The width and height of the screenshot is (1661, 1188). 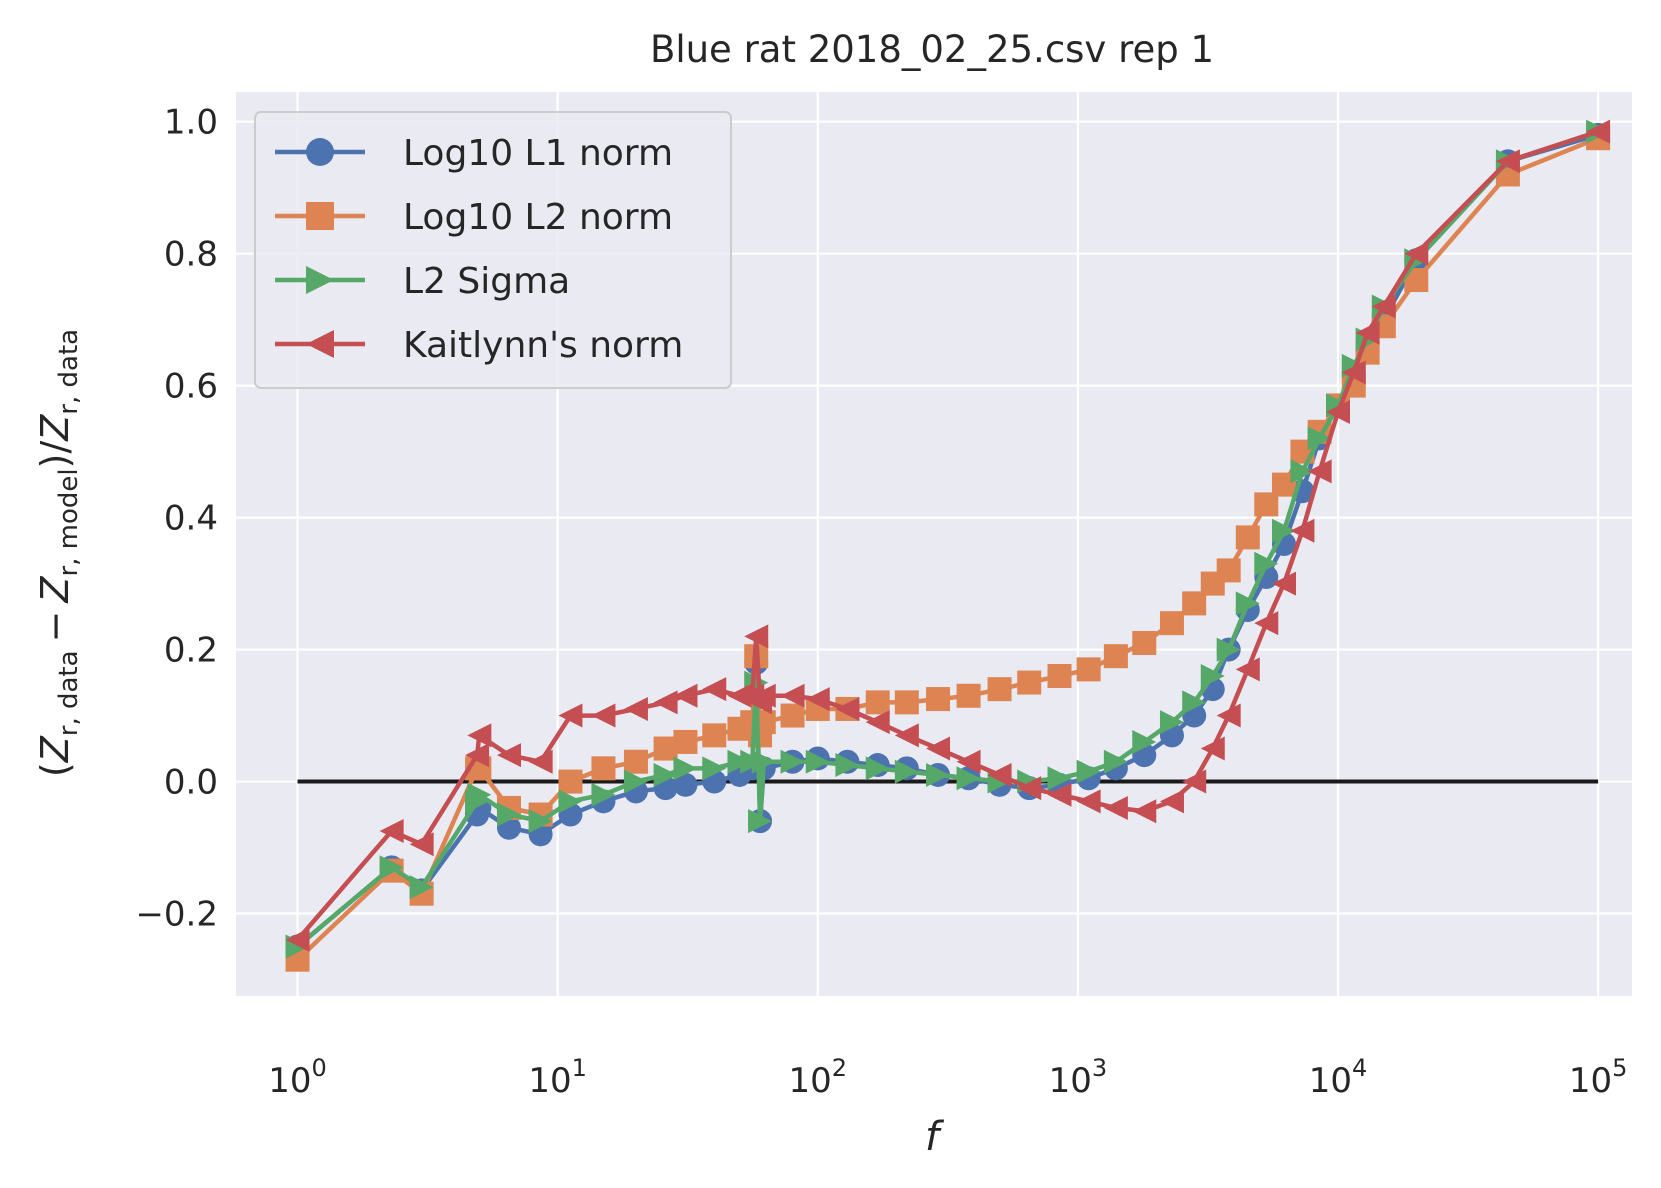 I want to click on ylabel-minus: −, so click(x=55, y=627).